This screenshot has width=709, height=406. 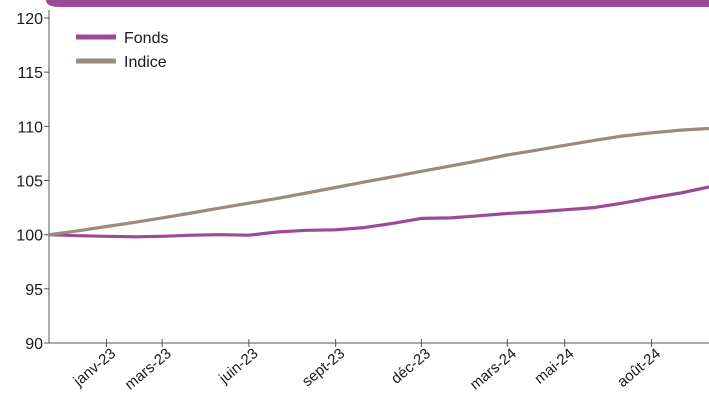 I want to click on y-axis: 90 95 100 105 110 115 120, so click(x=33, y=181).